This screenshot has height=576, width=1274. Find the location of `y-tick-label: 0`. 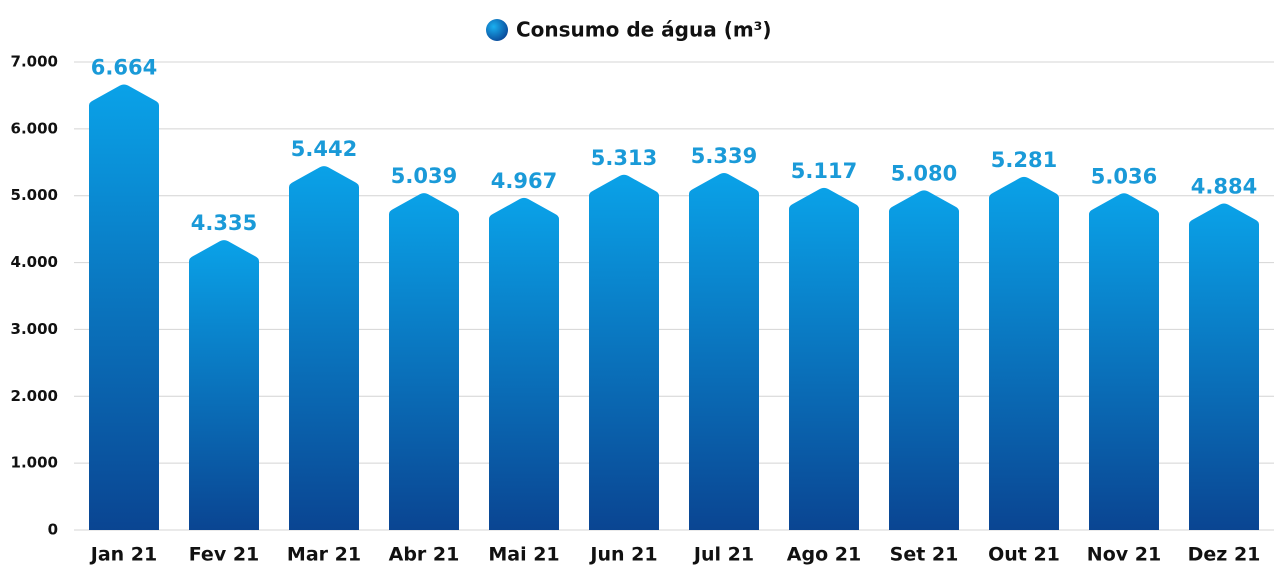

y-tick-label: 0 is located at coordinates (53, 530).